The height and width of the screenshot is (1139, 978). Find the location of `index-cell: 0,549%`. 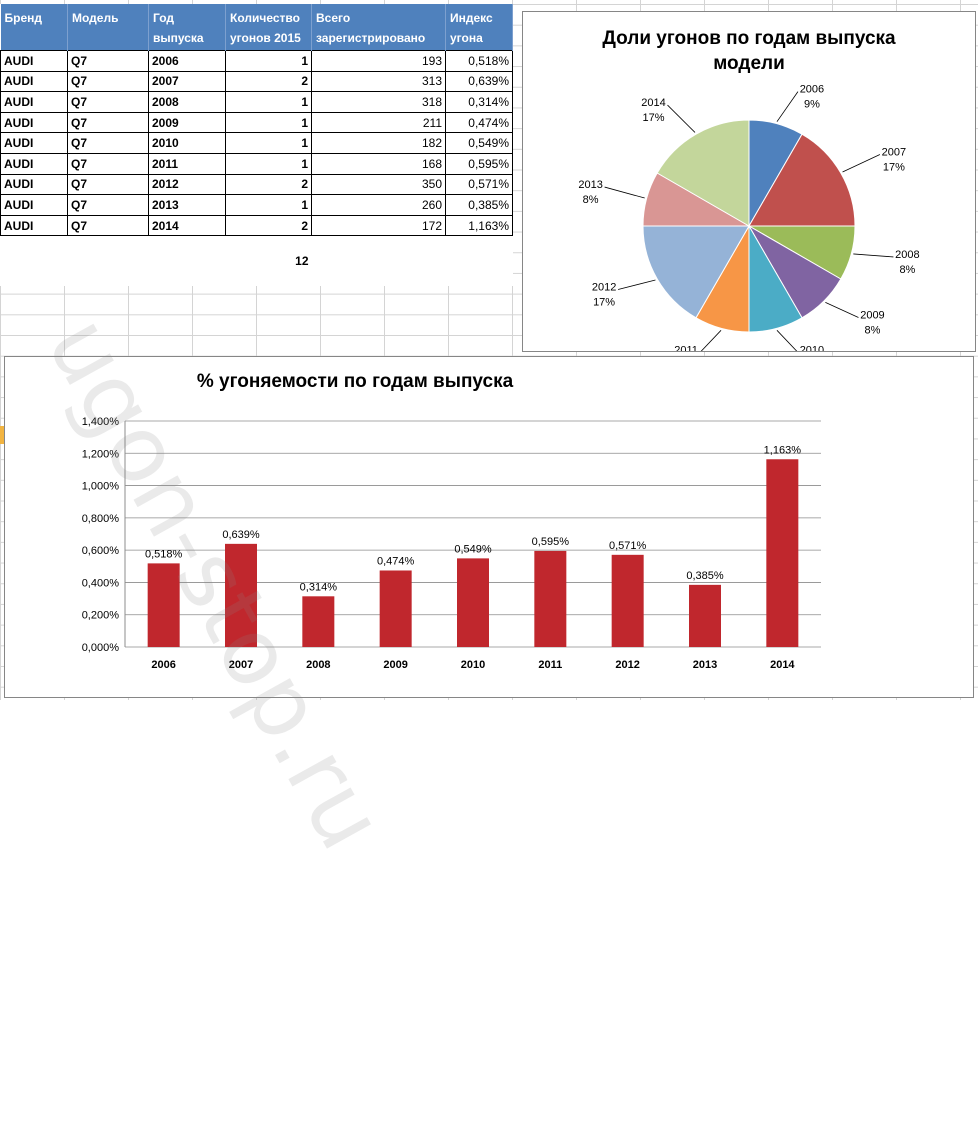

index-cell: 0,549% is located at coordinates (479, 143).